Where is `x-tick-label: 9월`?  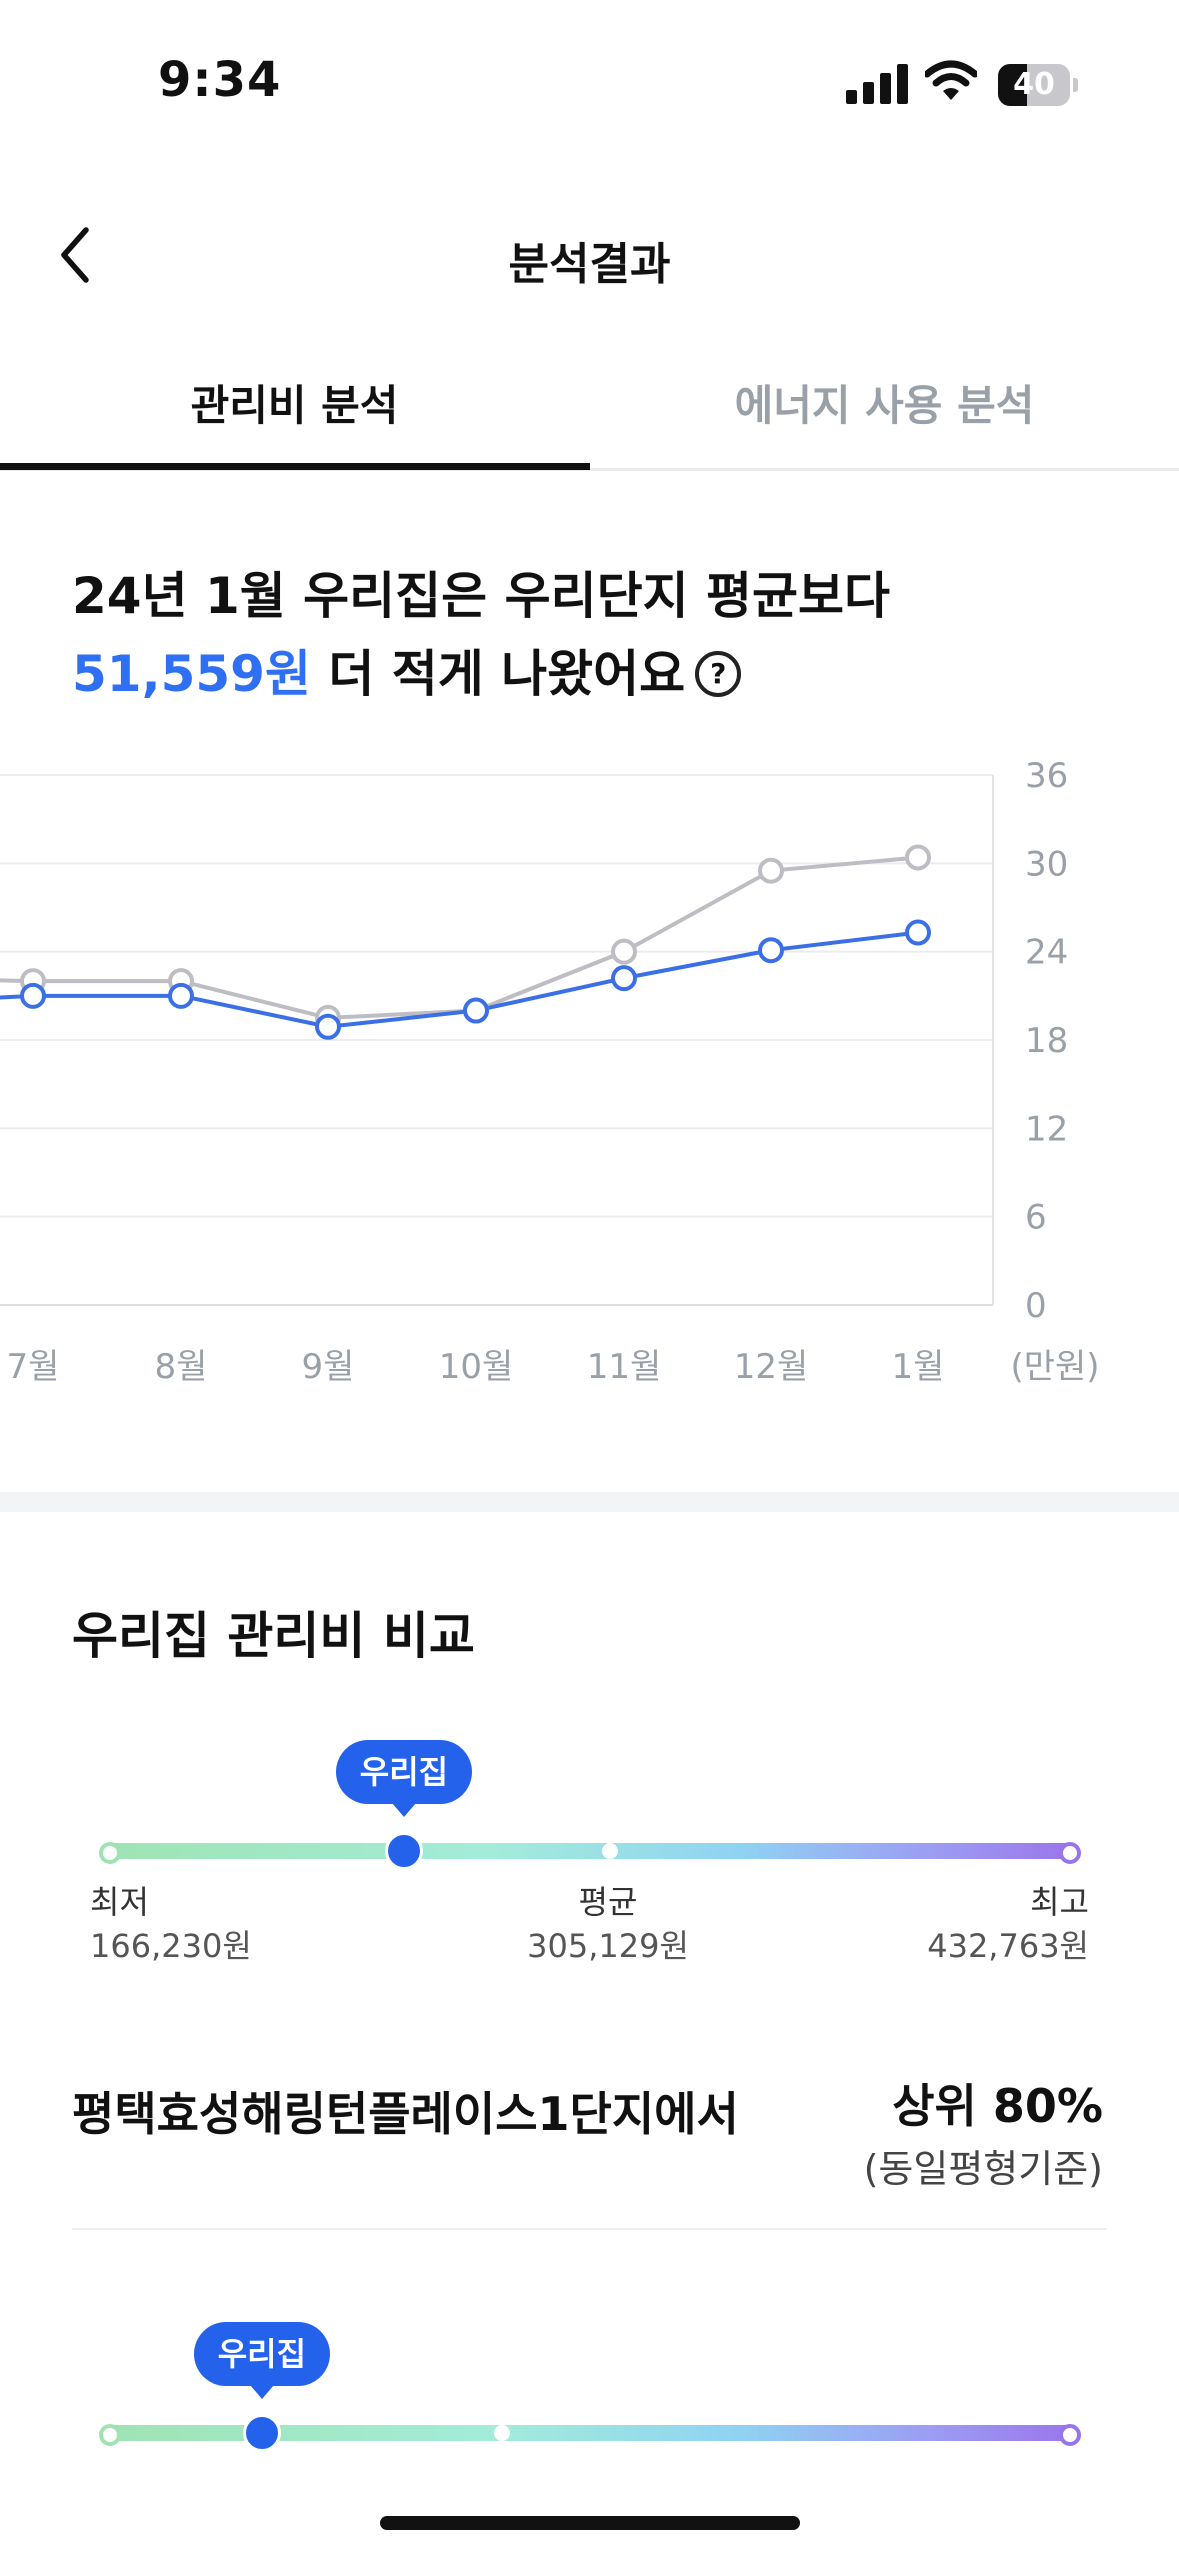
x-tick-label: 9월 is located at coordinates (328, 1367).